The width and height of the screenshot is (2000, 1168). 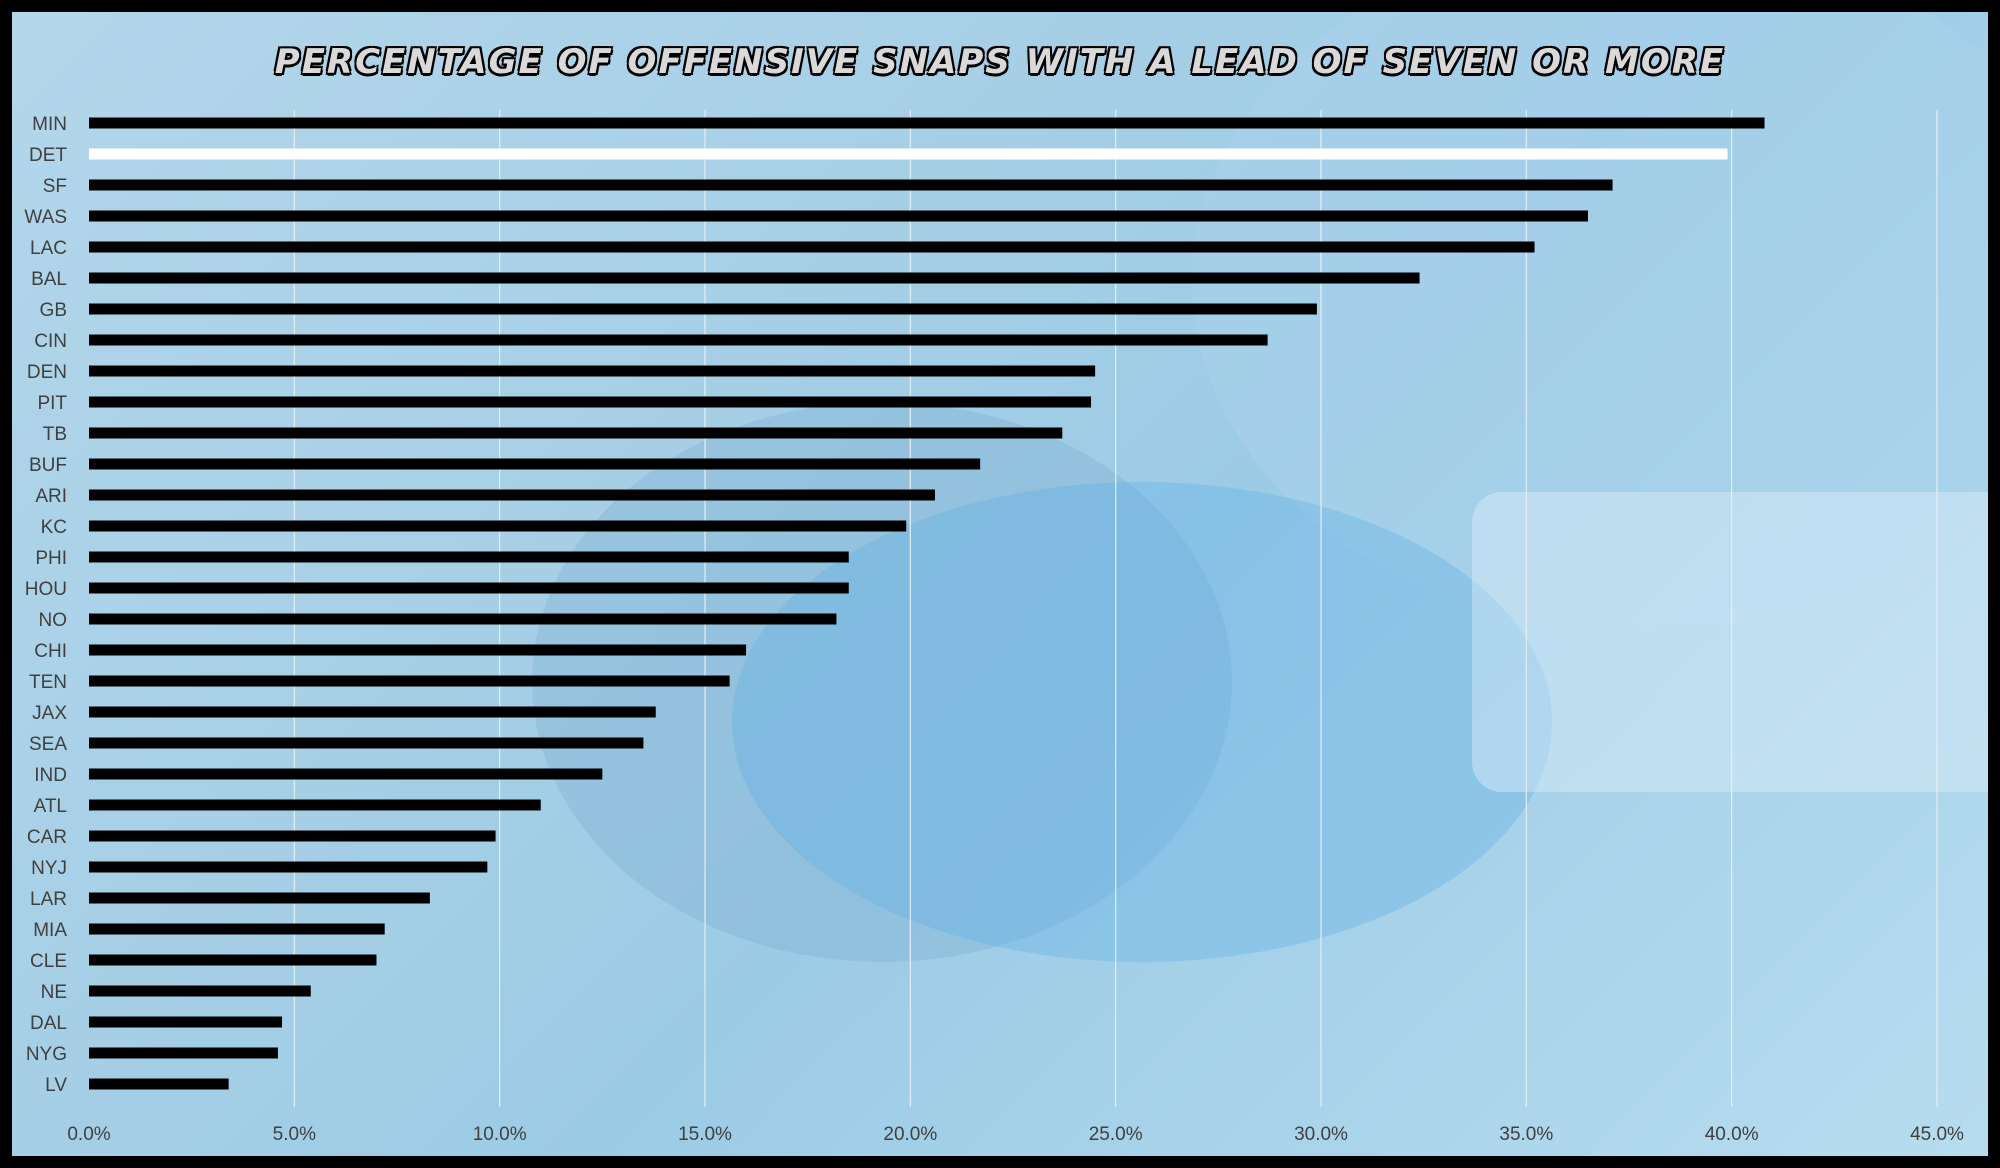 What do you see at coordinates (259, 898) in the screenshot?
I see `bar-lar` at bounding box center [259, 898].